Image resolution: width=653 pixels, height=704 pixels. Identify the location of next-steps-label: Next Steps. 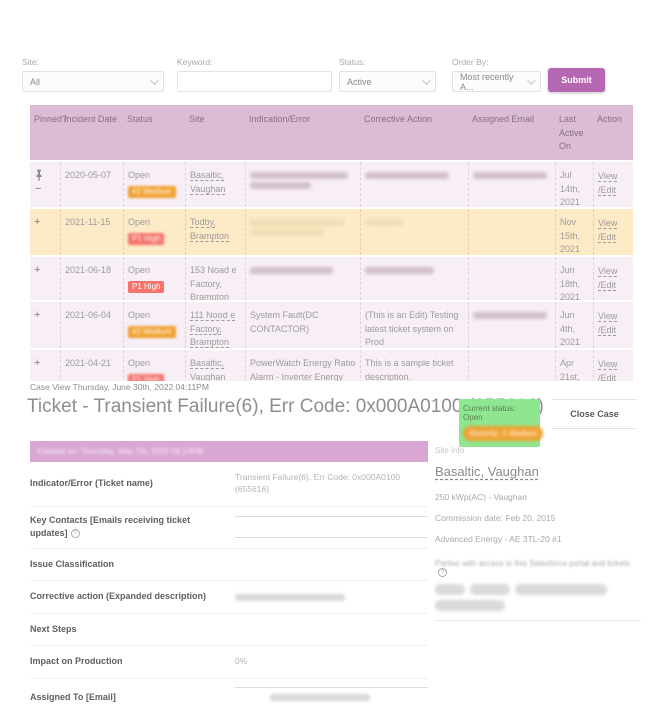
(53, 628).